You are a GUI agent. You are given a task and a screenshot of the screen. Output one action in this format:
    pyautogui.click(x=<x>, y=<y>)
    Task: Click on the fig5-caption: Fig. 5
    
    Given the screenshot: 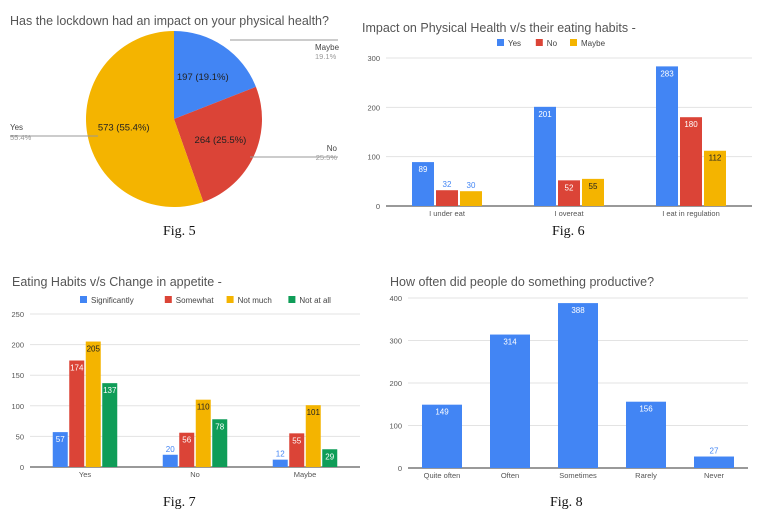 What is the action you would take?
    pyautogui.click(x=179, y=231)
    